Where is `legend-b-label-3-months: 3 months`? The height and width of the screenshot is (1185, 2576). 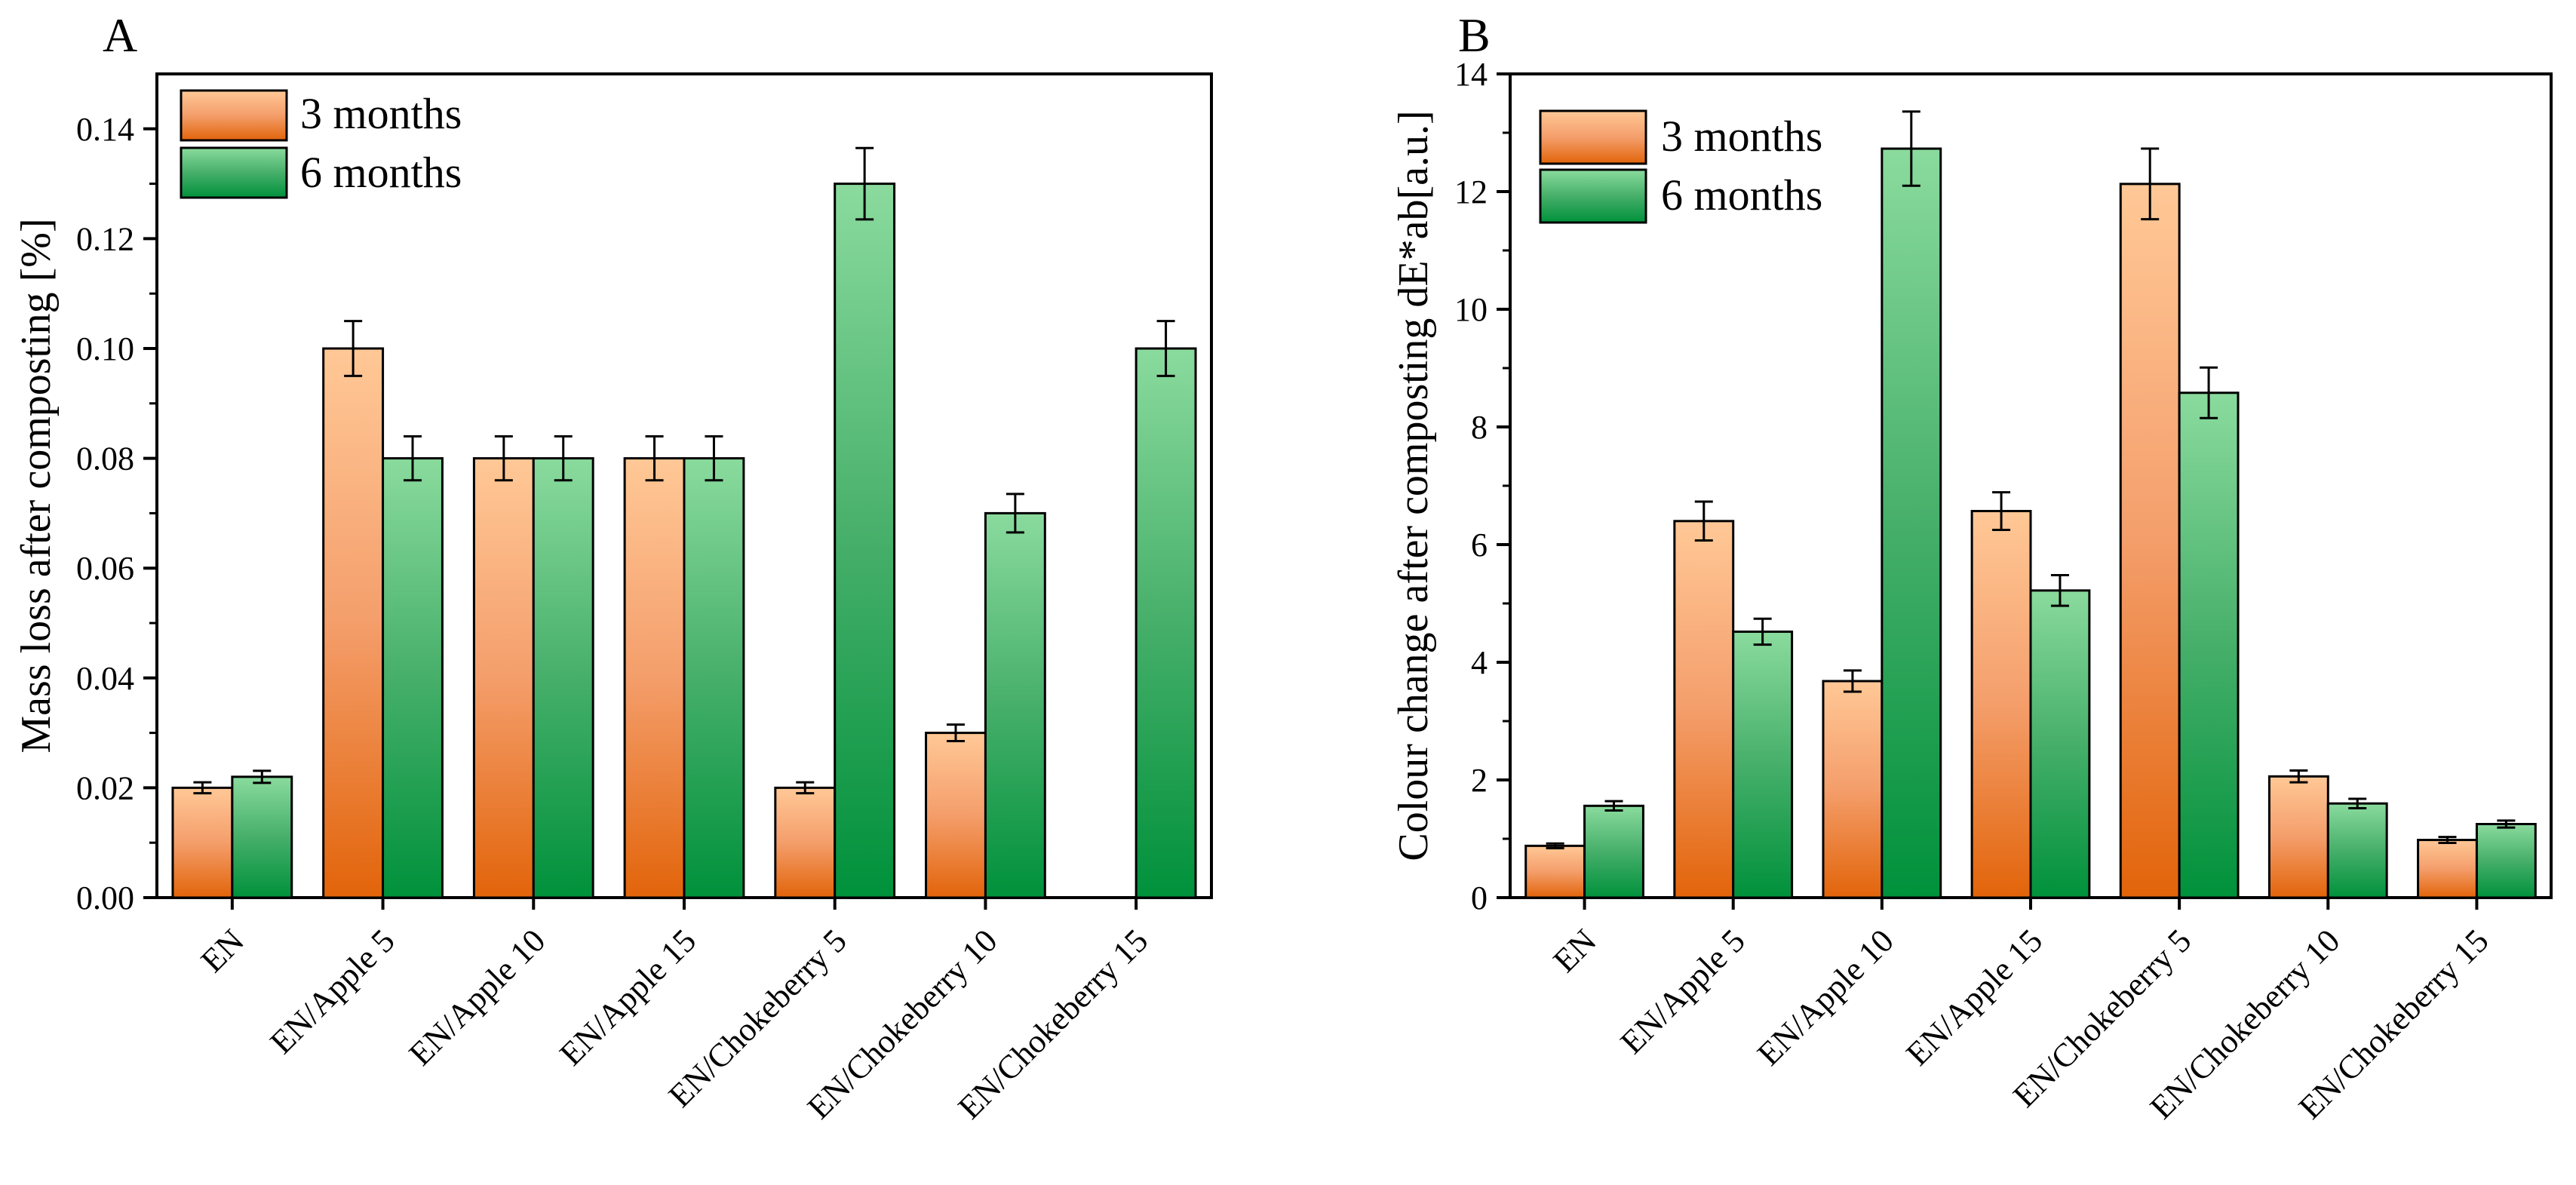 legend-b-label-3-months: 3 months is located at coordinates (1741, 136).